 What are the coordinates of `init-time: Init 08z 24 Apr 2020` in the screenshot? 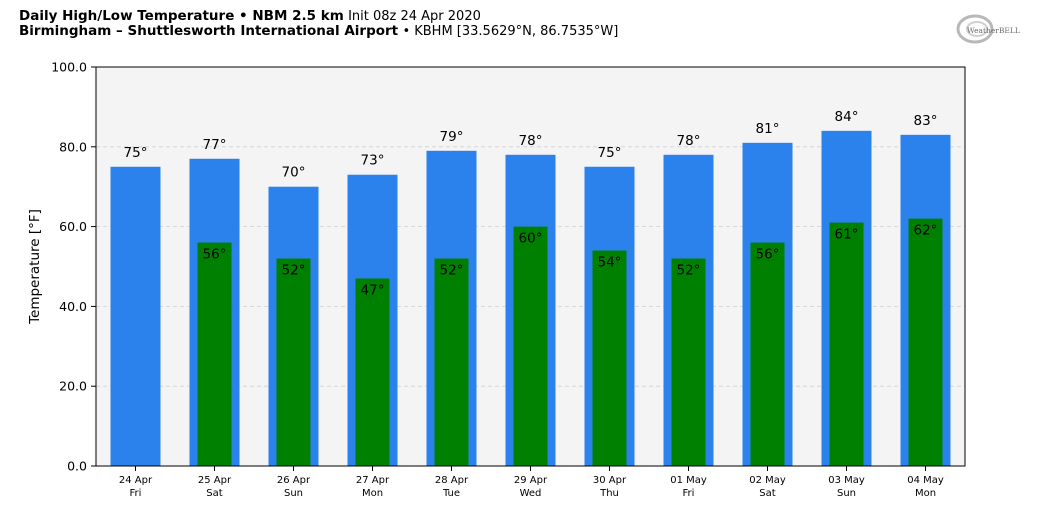 It's located at (414, 16).